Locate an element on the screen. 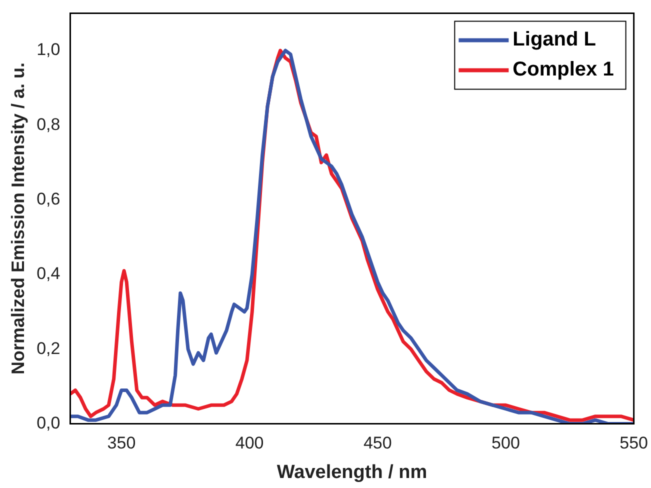 The height and width of the screenshot is (488, 651). y-axis-title: Normalized Emission Intensity / a. u. is located at coordinates (18, 218).